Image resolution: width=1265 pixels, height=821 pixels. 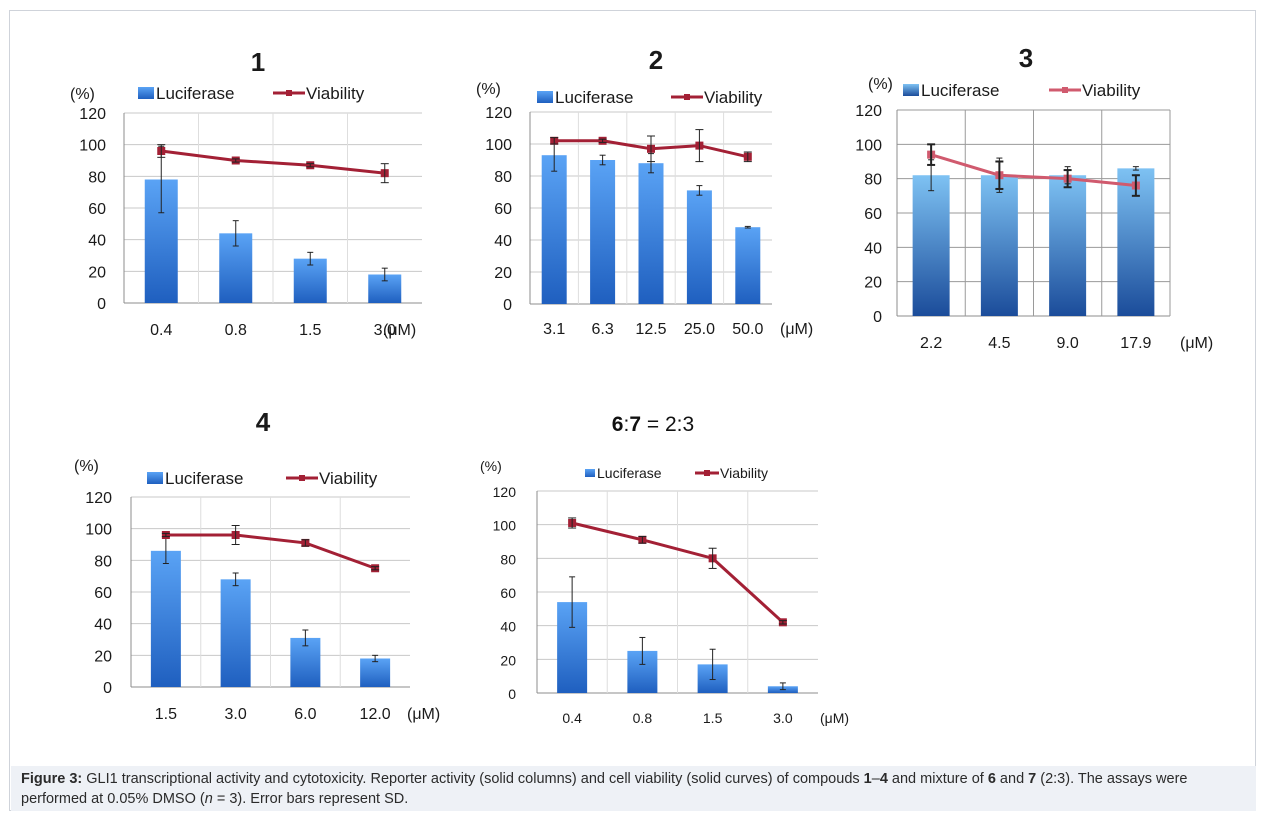 What do you see at coordinates (236, 330) in the screenshot?
I see `chart-1-x-tick-label: 0.8` at bounding box center [236, 330].